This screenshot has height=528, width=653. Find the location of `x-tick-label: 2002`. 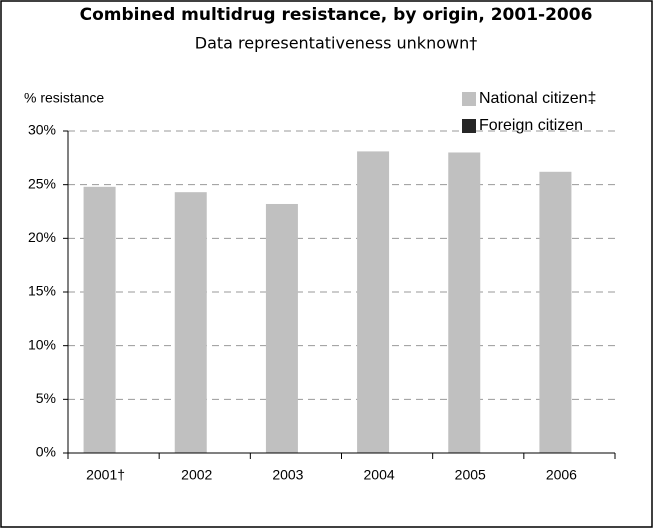

x-tick-label: 2002 is located at coordinates (196, 475).